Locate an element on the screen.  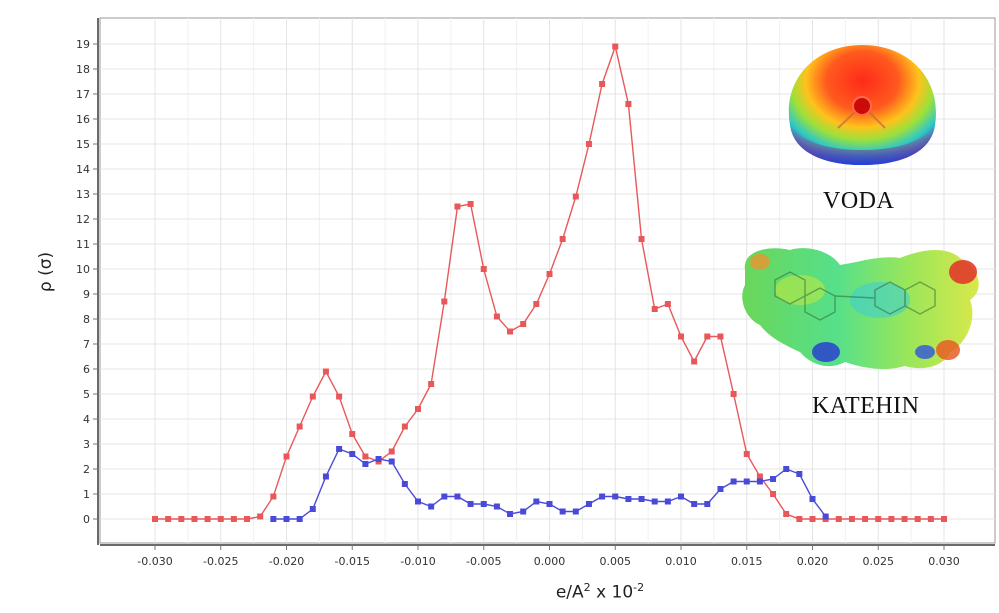
x-tick-label: -0.020 is located at coordinates (286, 561).